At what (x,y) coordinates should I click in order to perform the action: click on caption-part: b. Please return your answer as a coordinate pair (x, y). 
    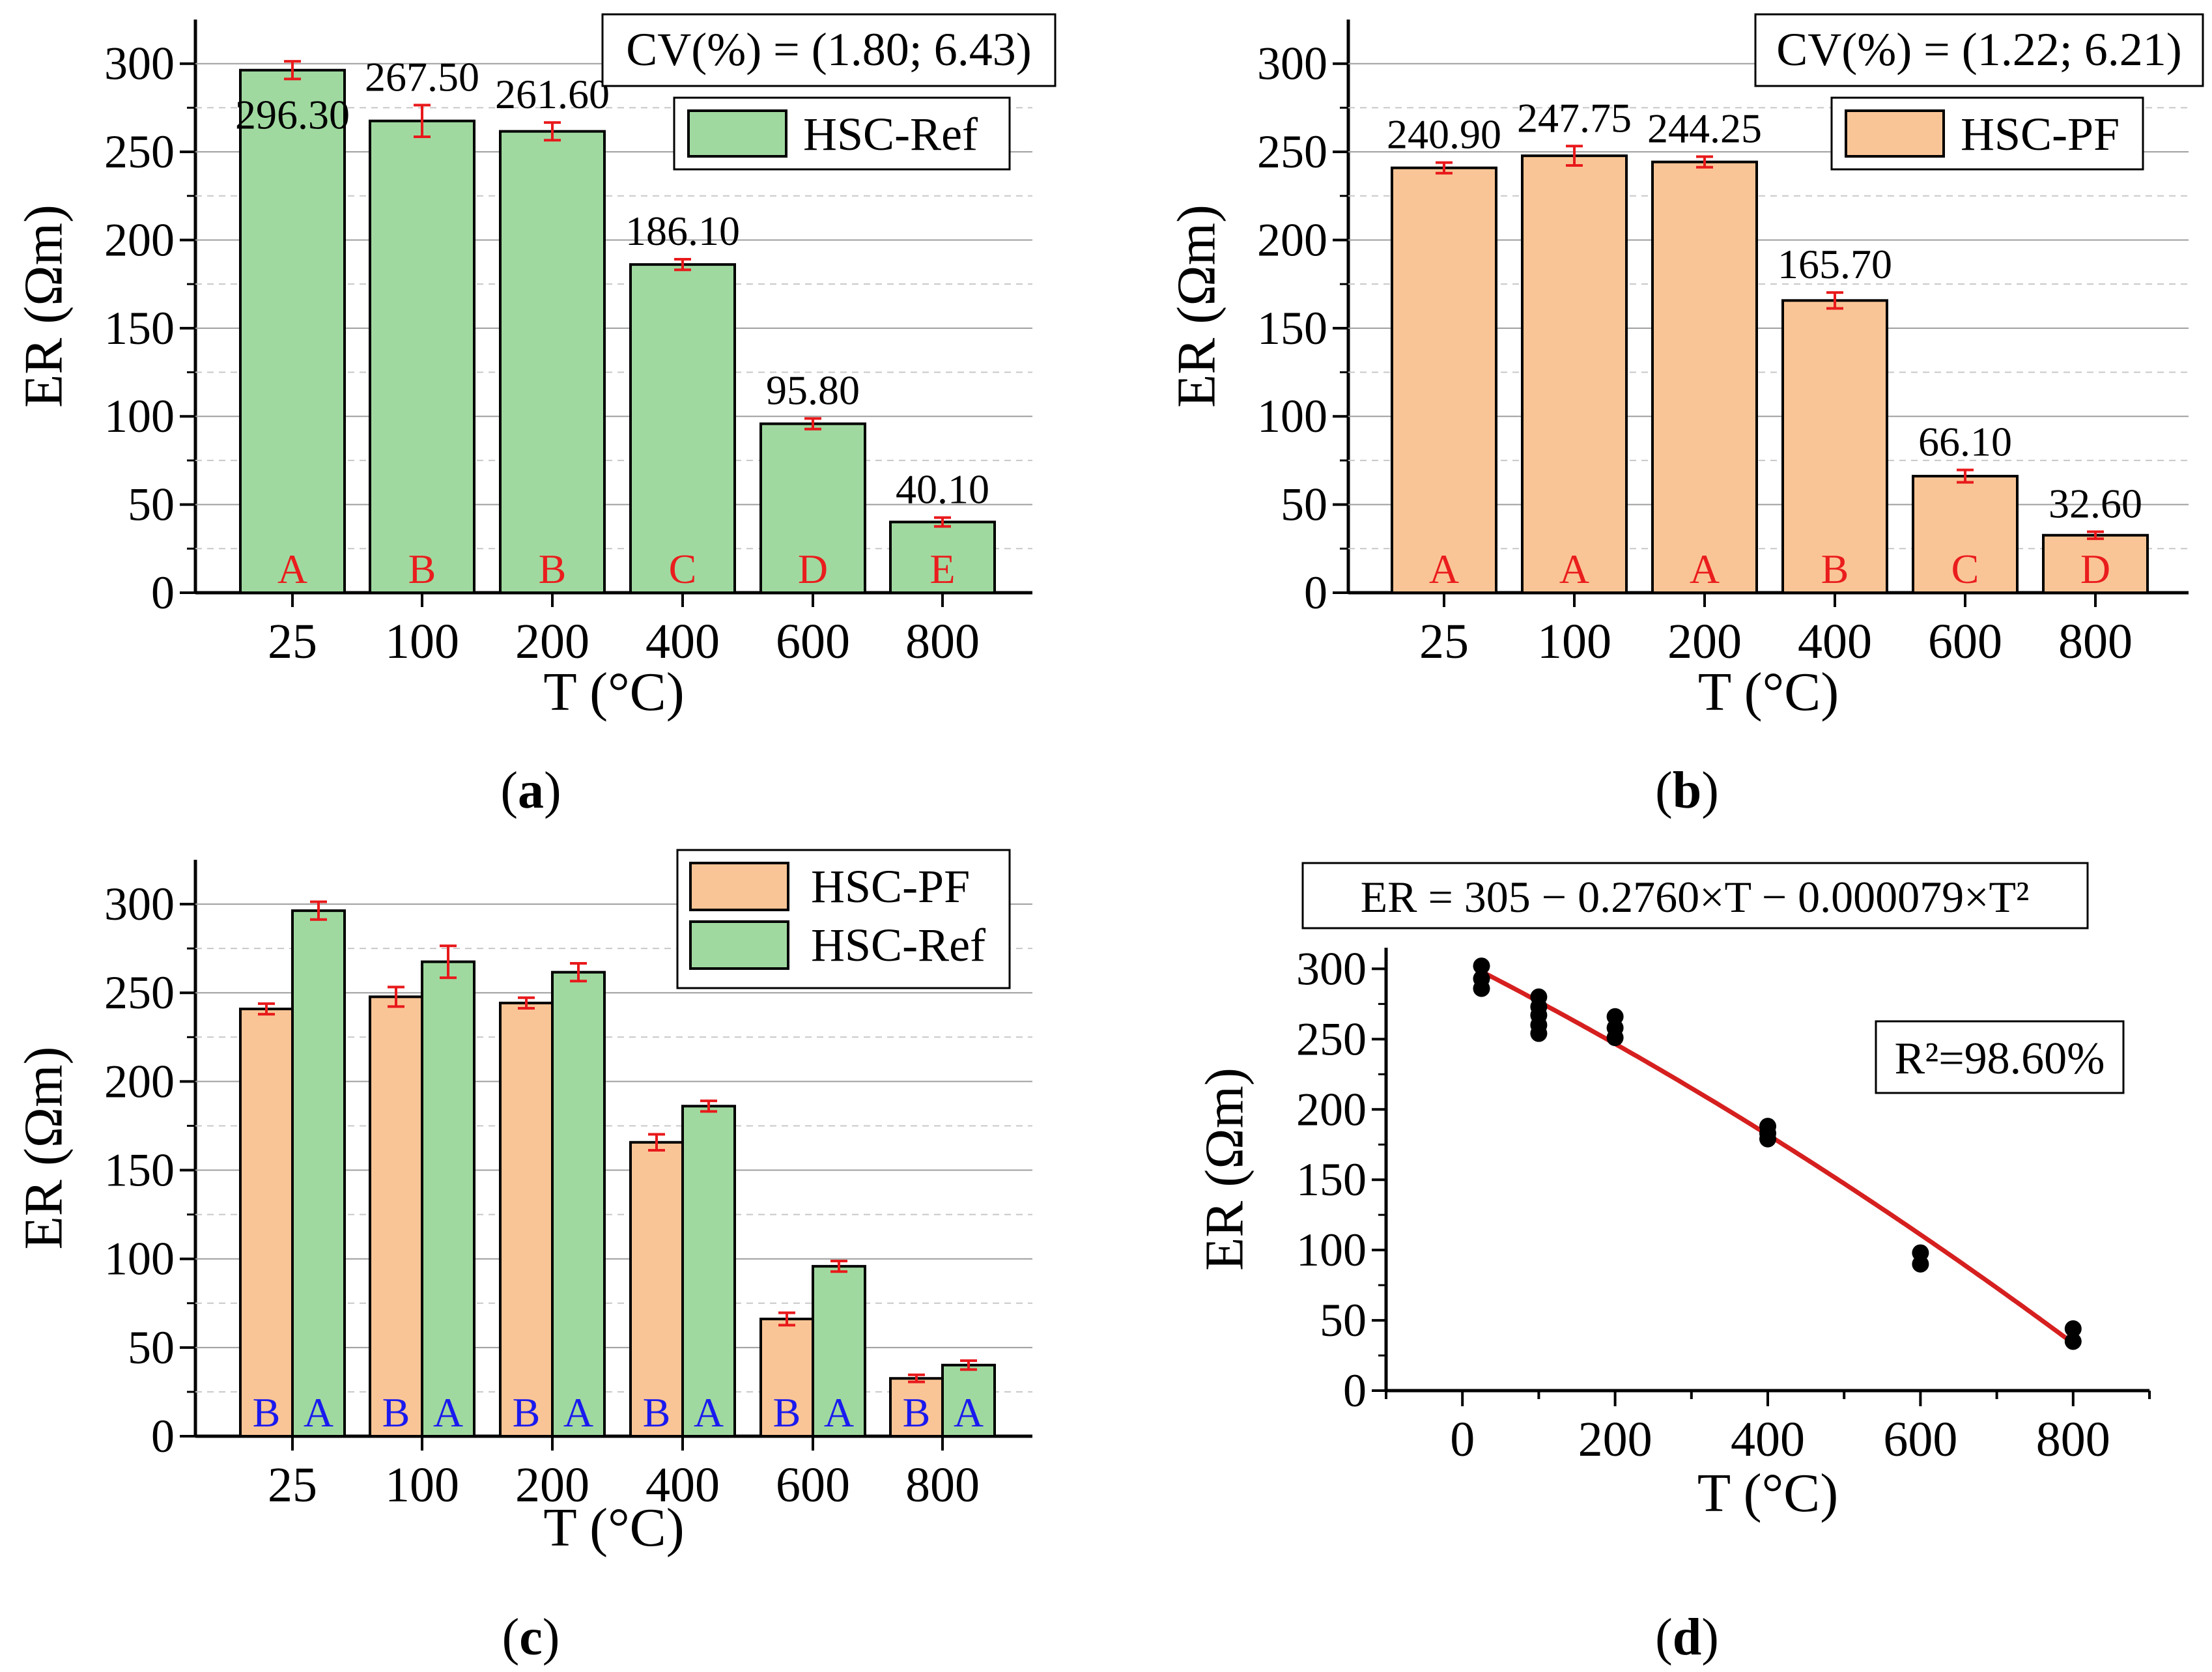
    Looking at the image, I should click on (1687, 790).